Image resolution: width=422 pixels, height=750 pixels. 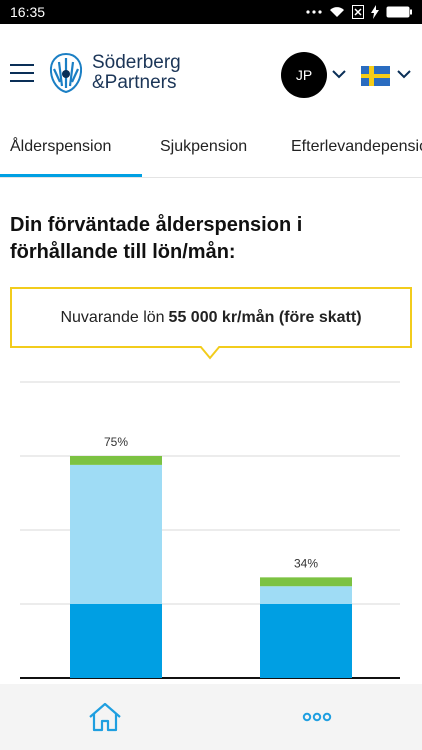 I want to click on logo-text: Söderberg &Partners, so click(x=136, y=73).